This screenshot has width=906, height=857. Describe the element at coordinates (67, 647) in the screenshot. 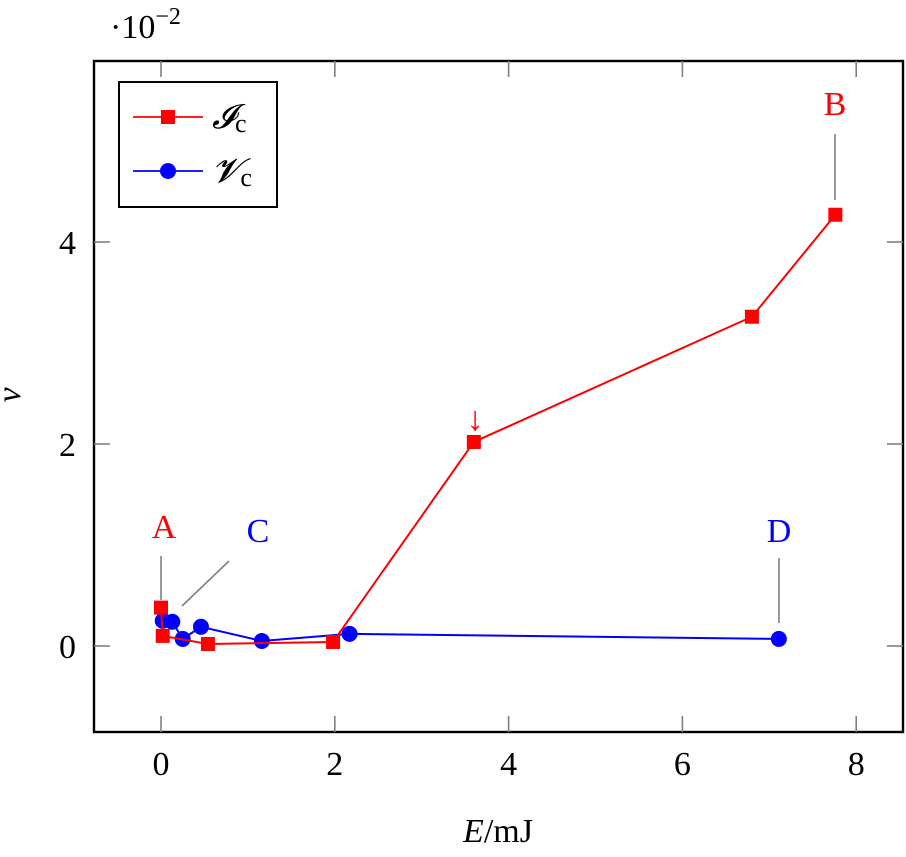

I see `y-tick-label: 0` at that location.